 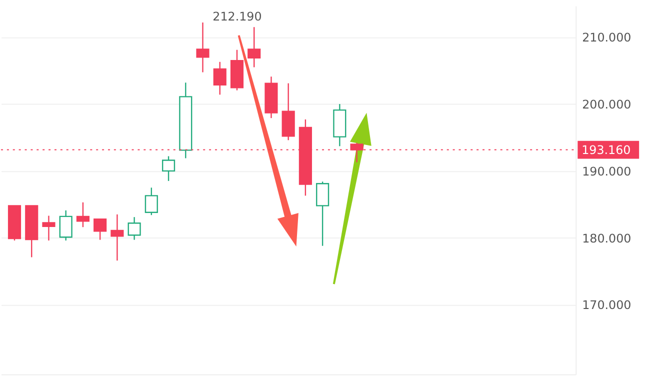 What do you see at coordinates (606, 149) in the screenshot?
I see `ref-line-label: 193.160` at bounding box center [606, 149].